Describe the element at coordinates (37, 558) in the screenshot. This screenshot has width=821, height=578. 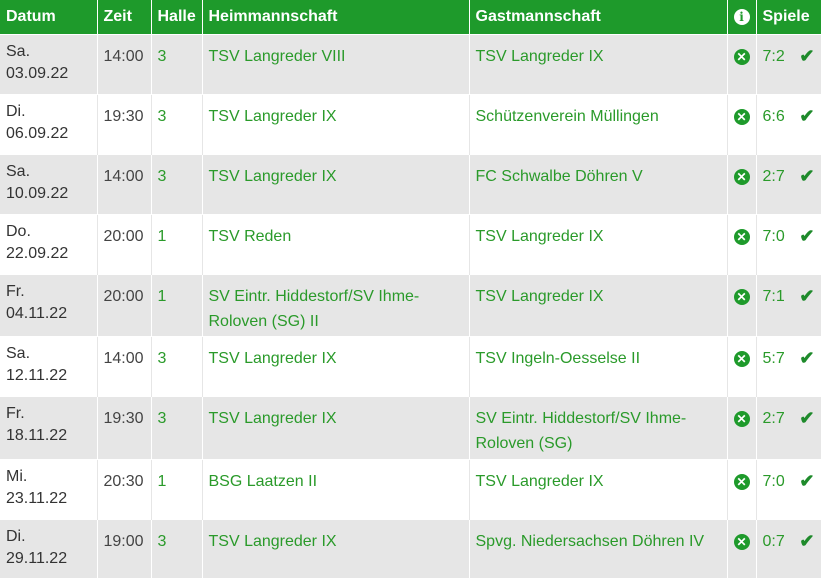
I see `date: 29.11.22` at that location.